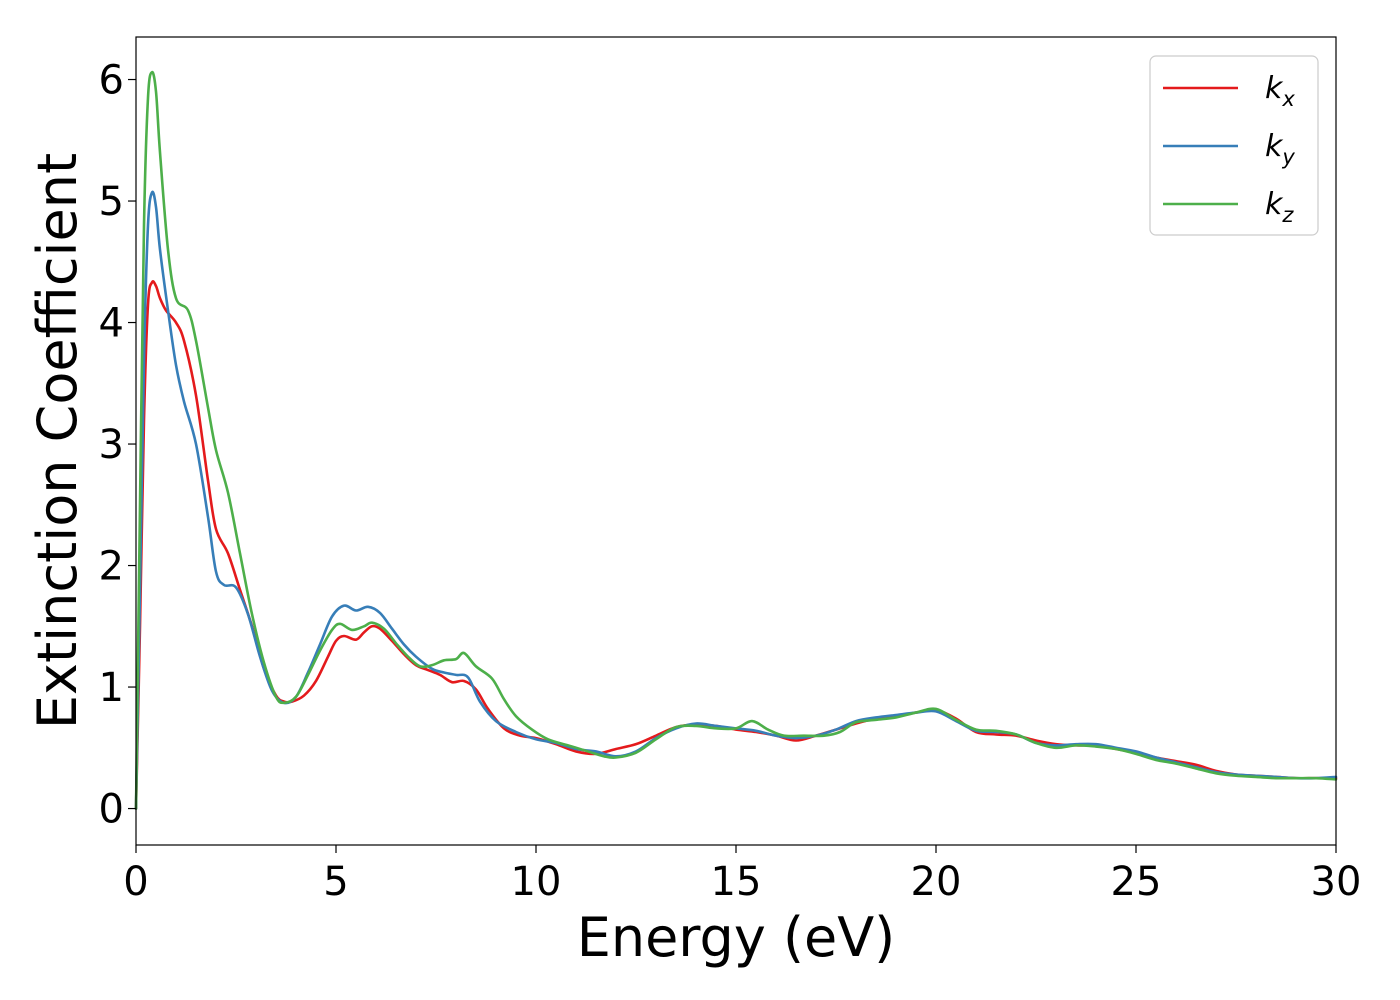  What do you see at coordinates (1280, 91) in the screenshot?
I see `legend-label-x: kx` at bounding box center [1280, 91].